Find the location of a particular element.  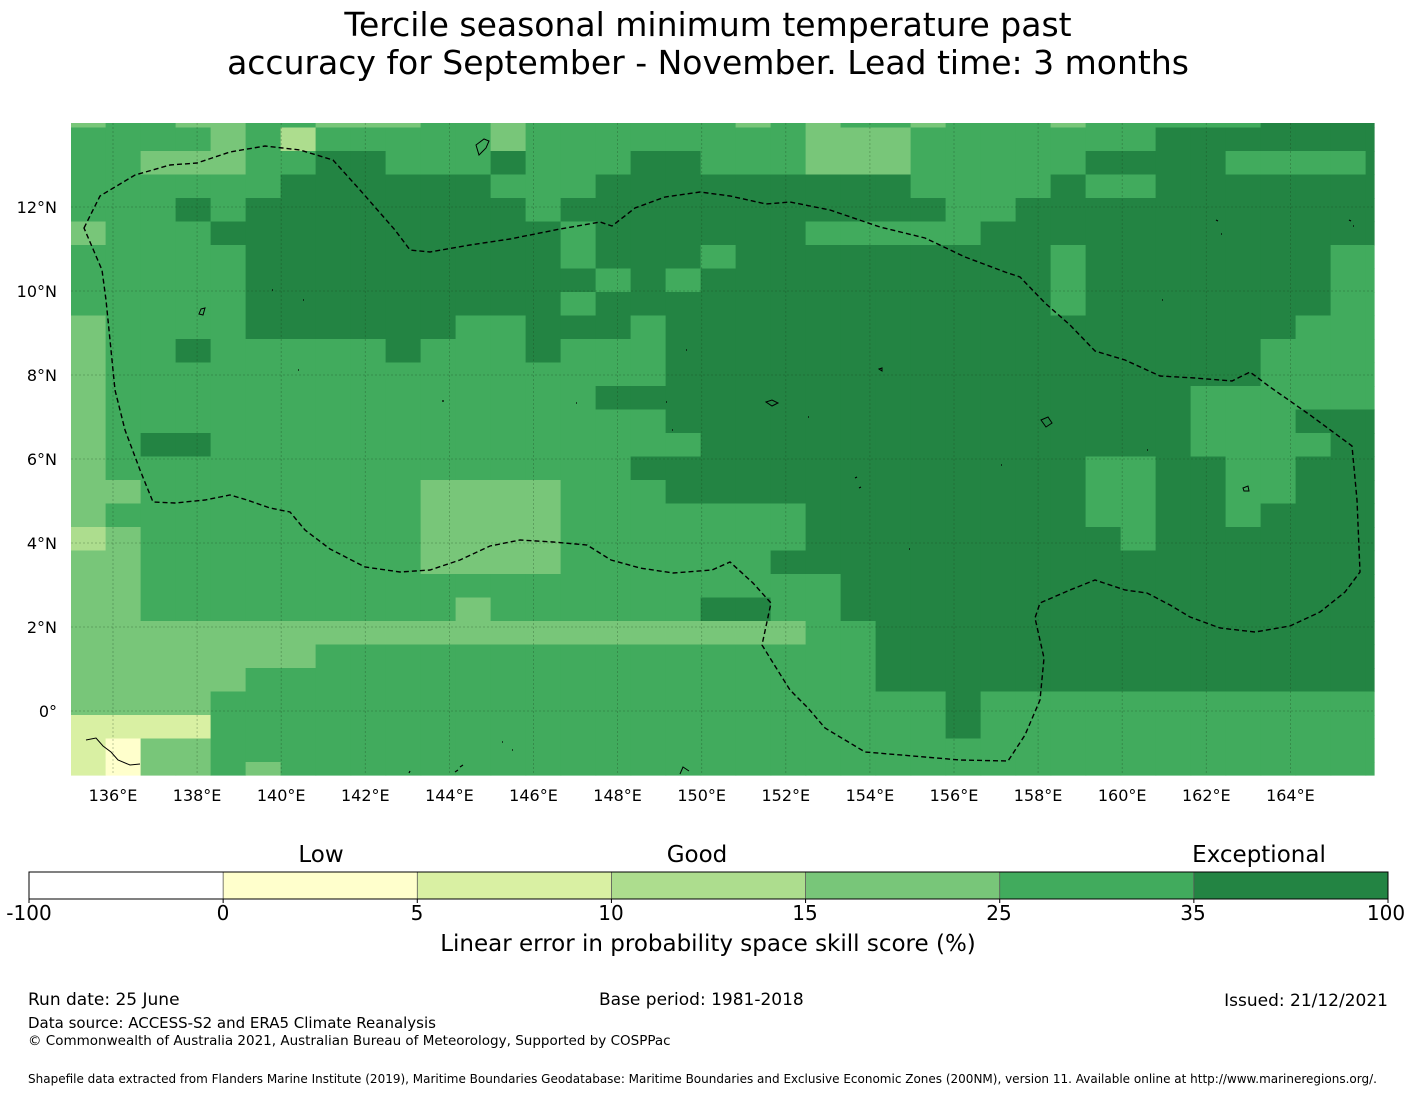

coastline-new-guinea is located at coordinates (113, 751).